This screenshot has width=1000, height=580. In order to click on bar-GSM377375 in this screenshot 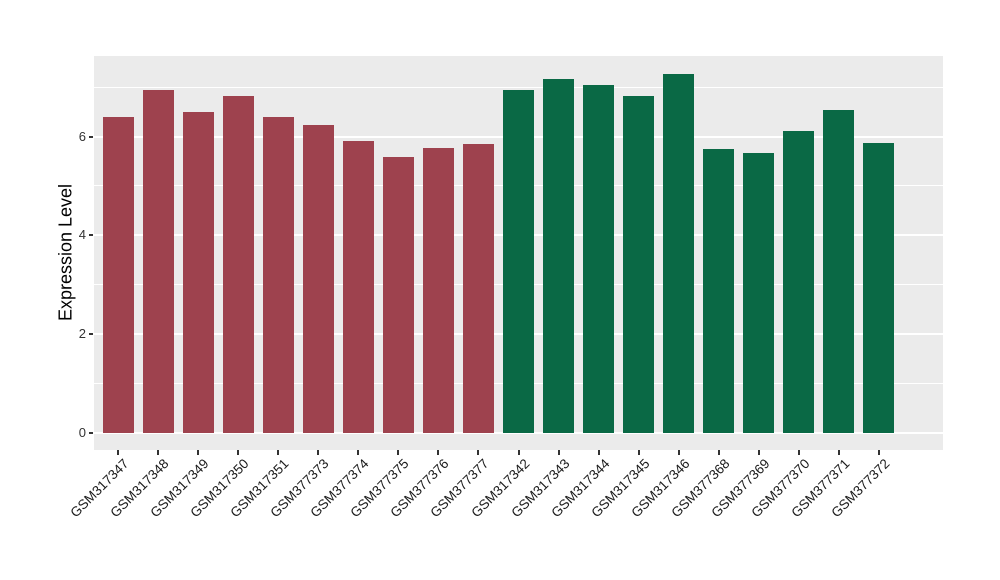, I will do `click(398, 295)`.